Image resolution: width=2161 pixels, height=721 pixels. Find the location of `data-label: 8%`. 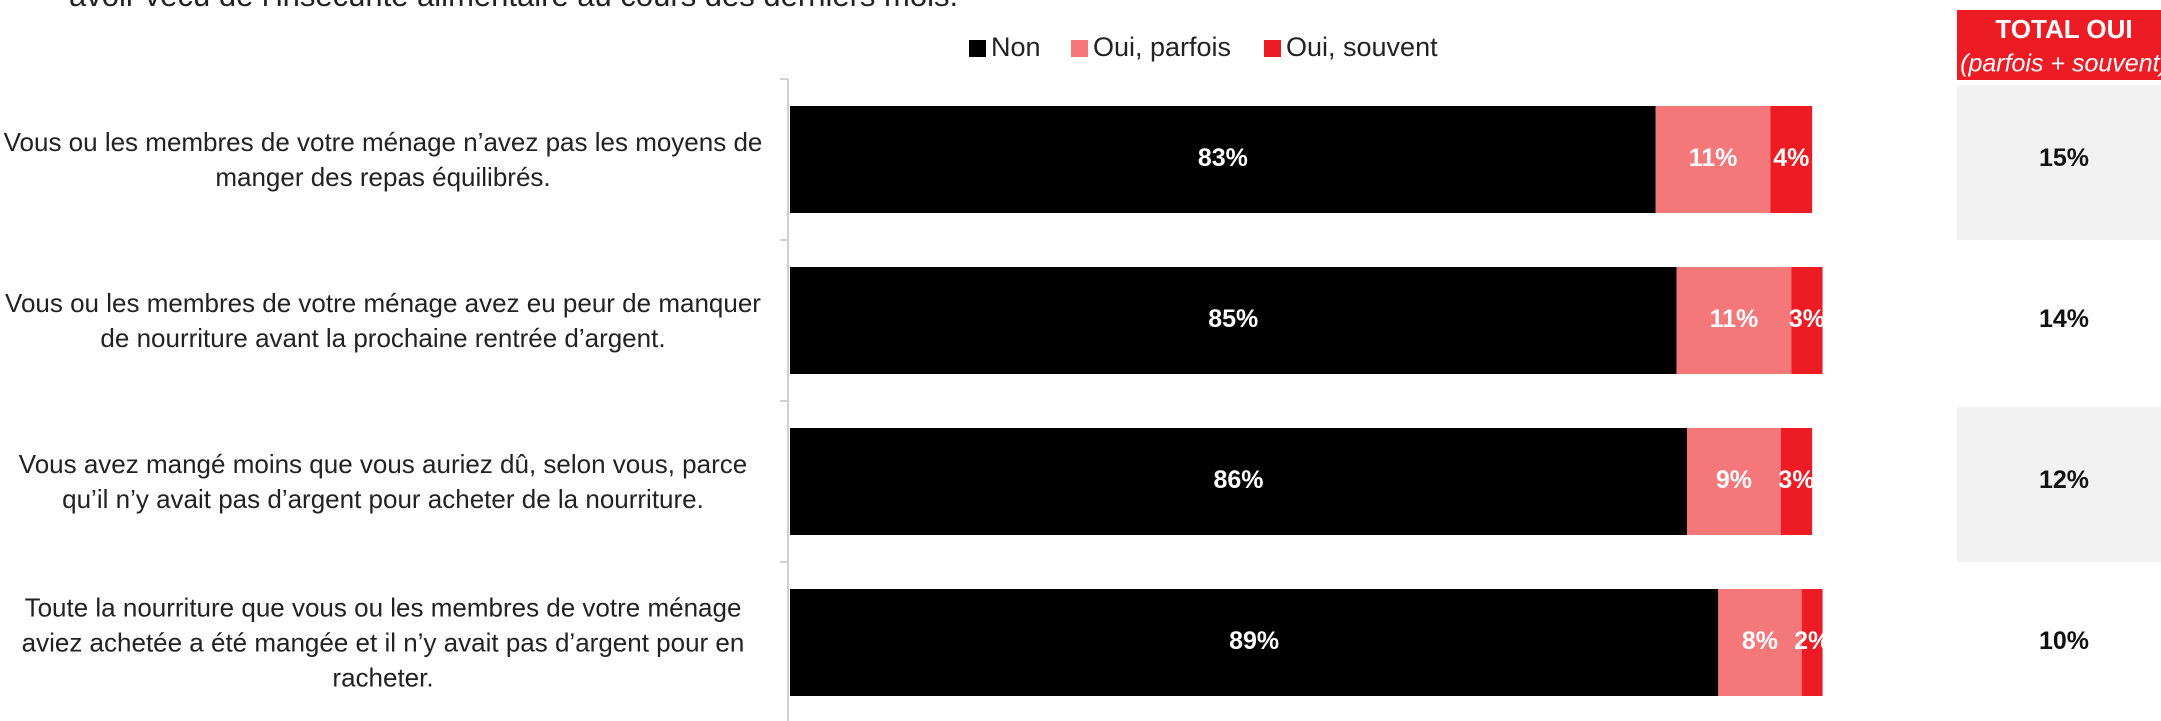

data-label: 8% is located at coordinates (1760, 641).